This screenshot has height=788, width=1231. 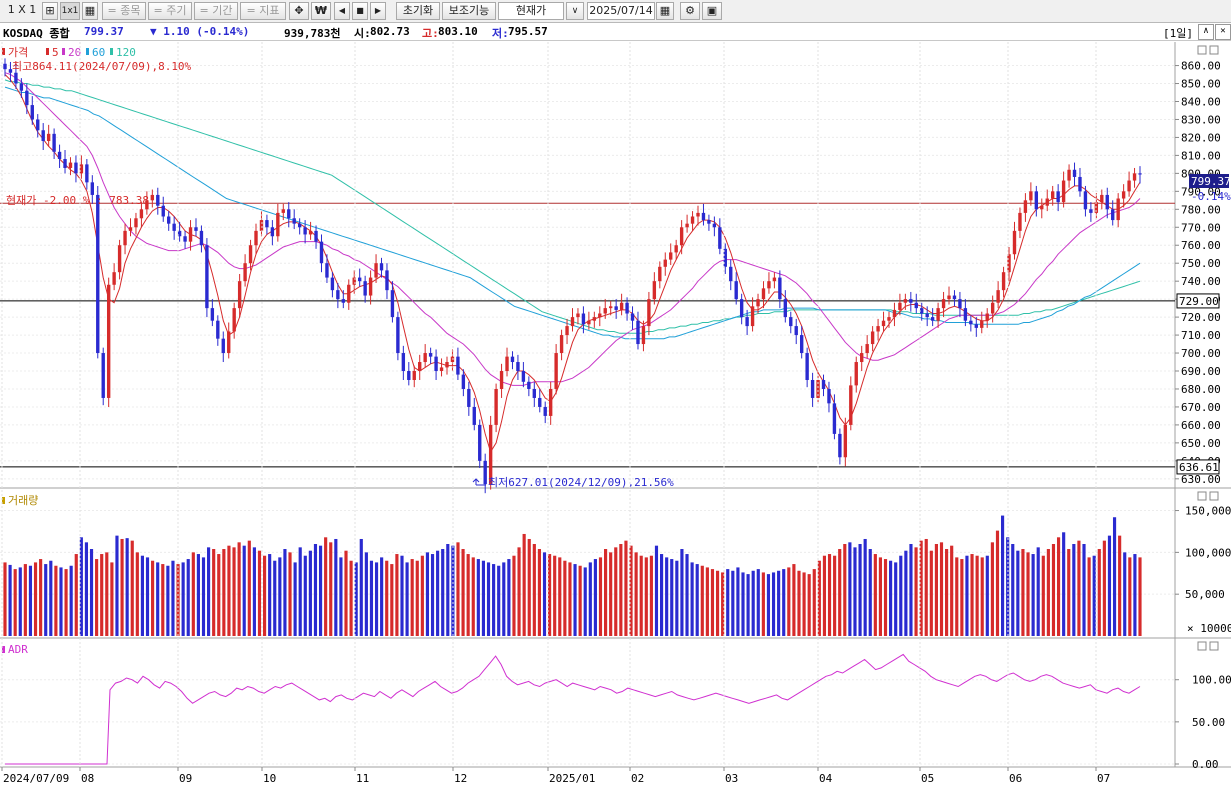 I want to click on export-icon: ▣, so click(x=712, y=11).